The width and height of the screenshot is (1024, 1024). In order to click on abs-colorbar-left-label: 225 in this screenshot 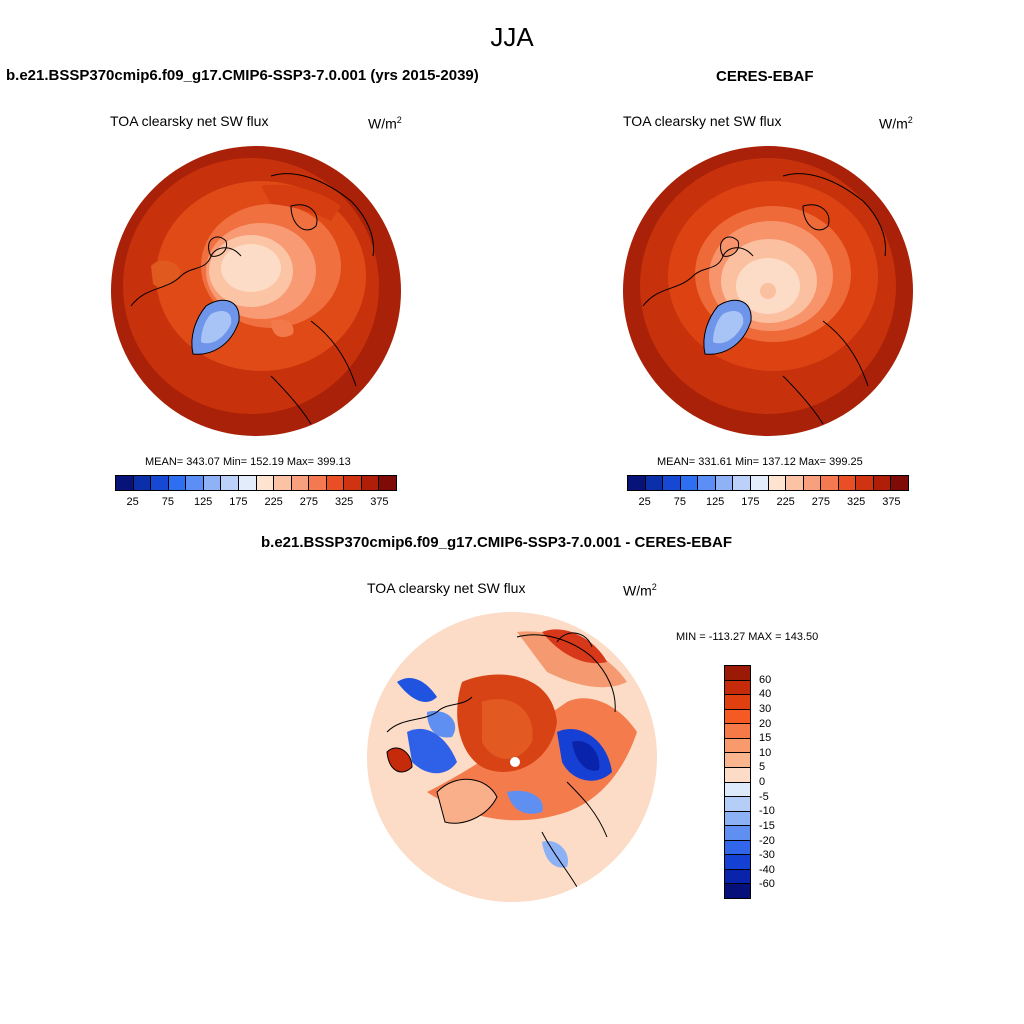, I will do `click(273, 502)`.